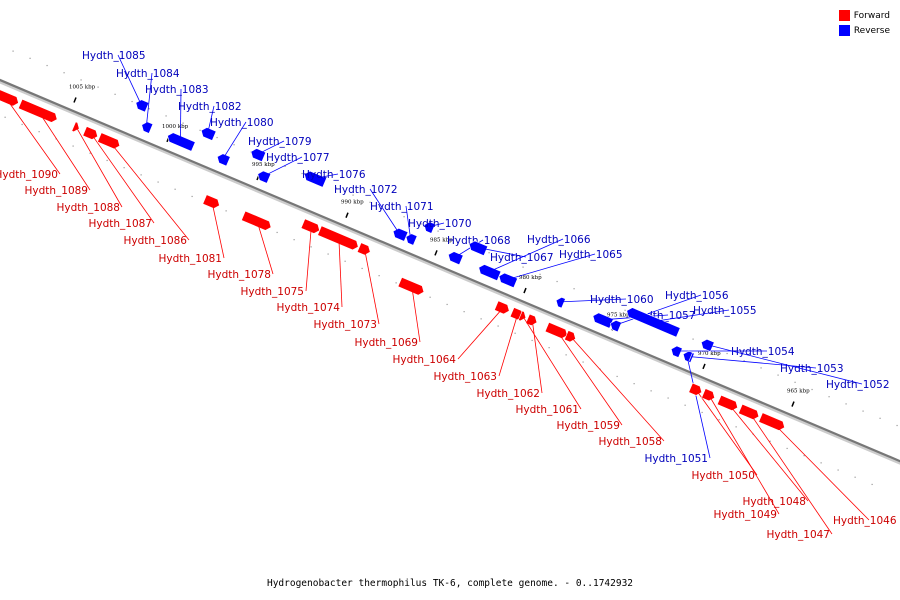 The width and height of the screenshot is (900, 600). I want to click on gene-label: Hydth_1074, so click(308, 308).